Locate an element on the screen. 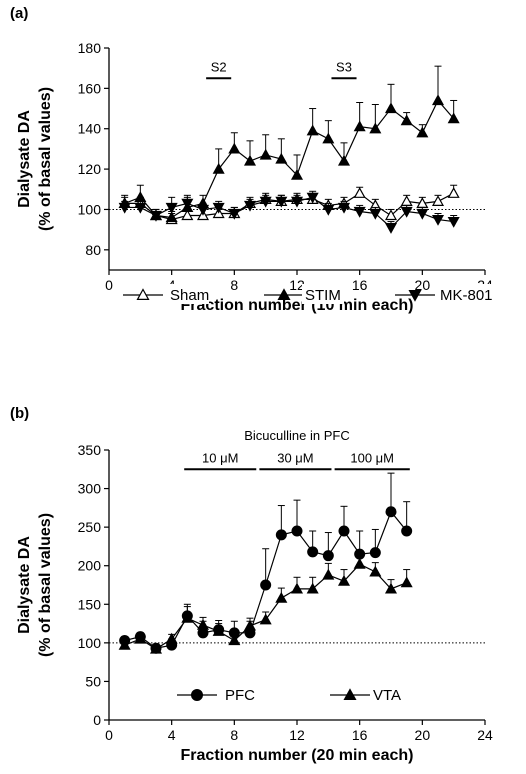 This screenshot has width=526, height=774. panel-a-x-tick-label: 12 is located at coordinates (297, 285).